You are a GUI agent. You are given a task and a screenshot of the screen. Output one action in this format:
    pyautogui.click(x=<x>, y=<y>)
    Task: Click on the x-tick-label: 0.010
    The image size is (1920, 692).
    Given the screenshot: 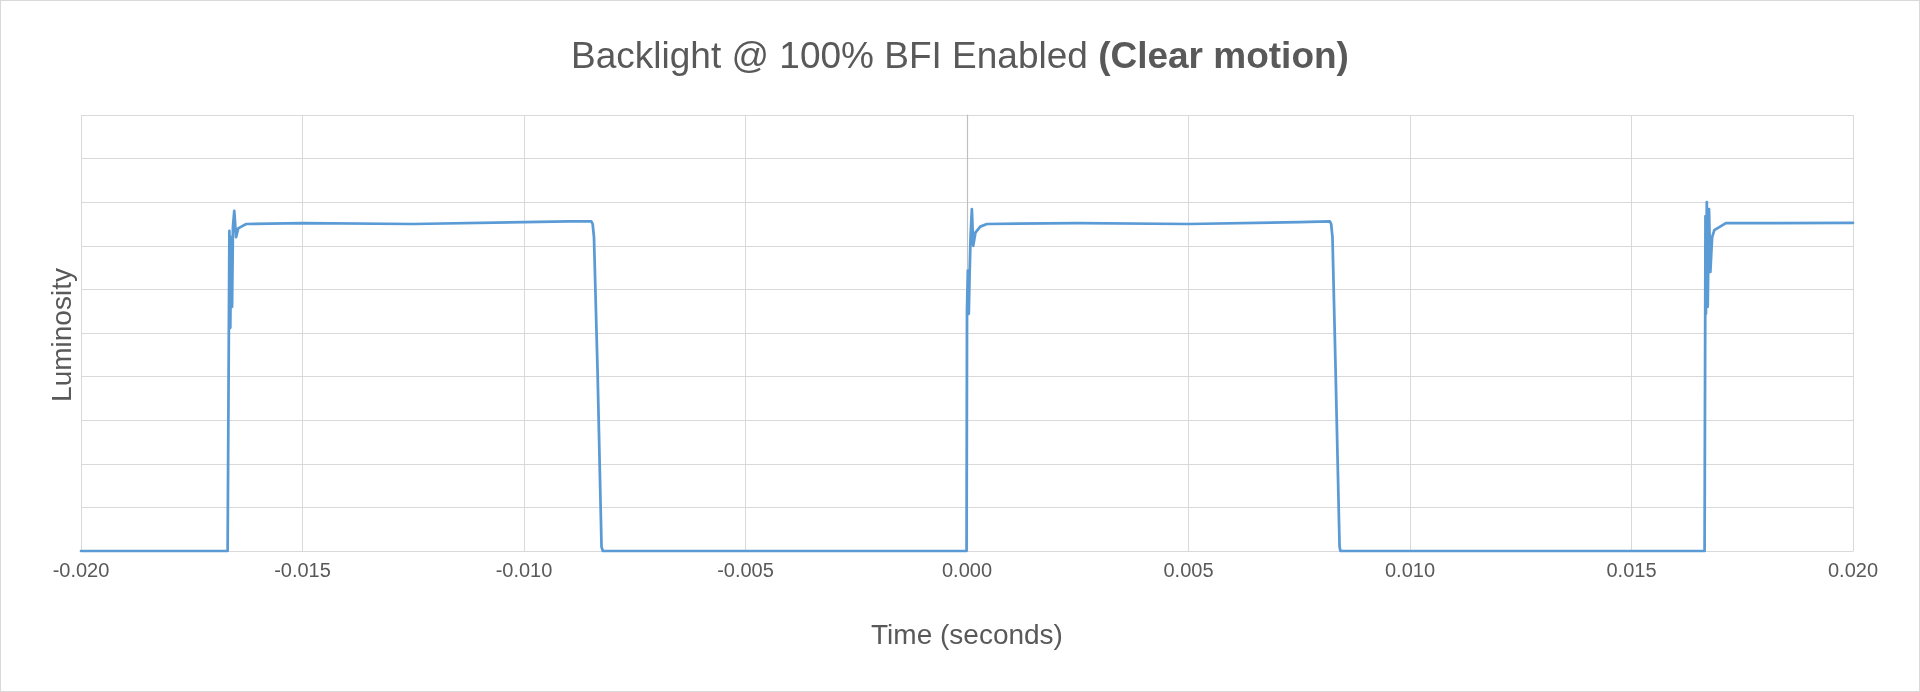 What is the action you would take?
    pyautogui.click(x=1410, y=570)
    